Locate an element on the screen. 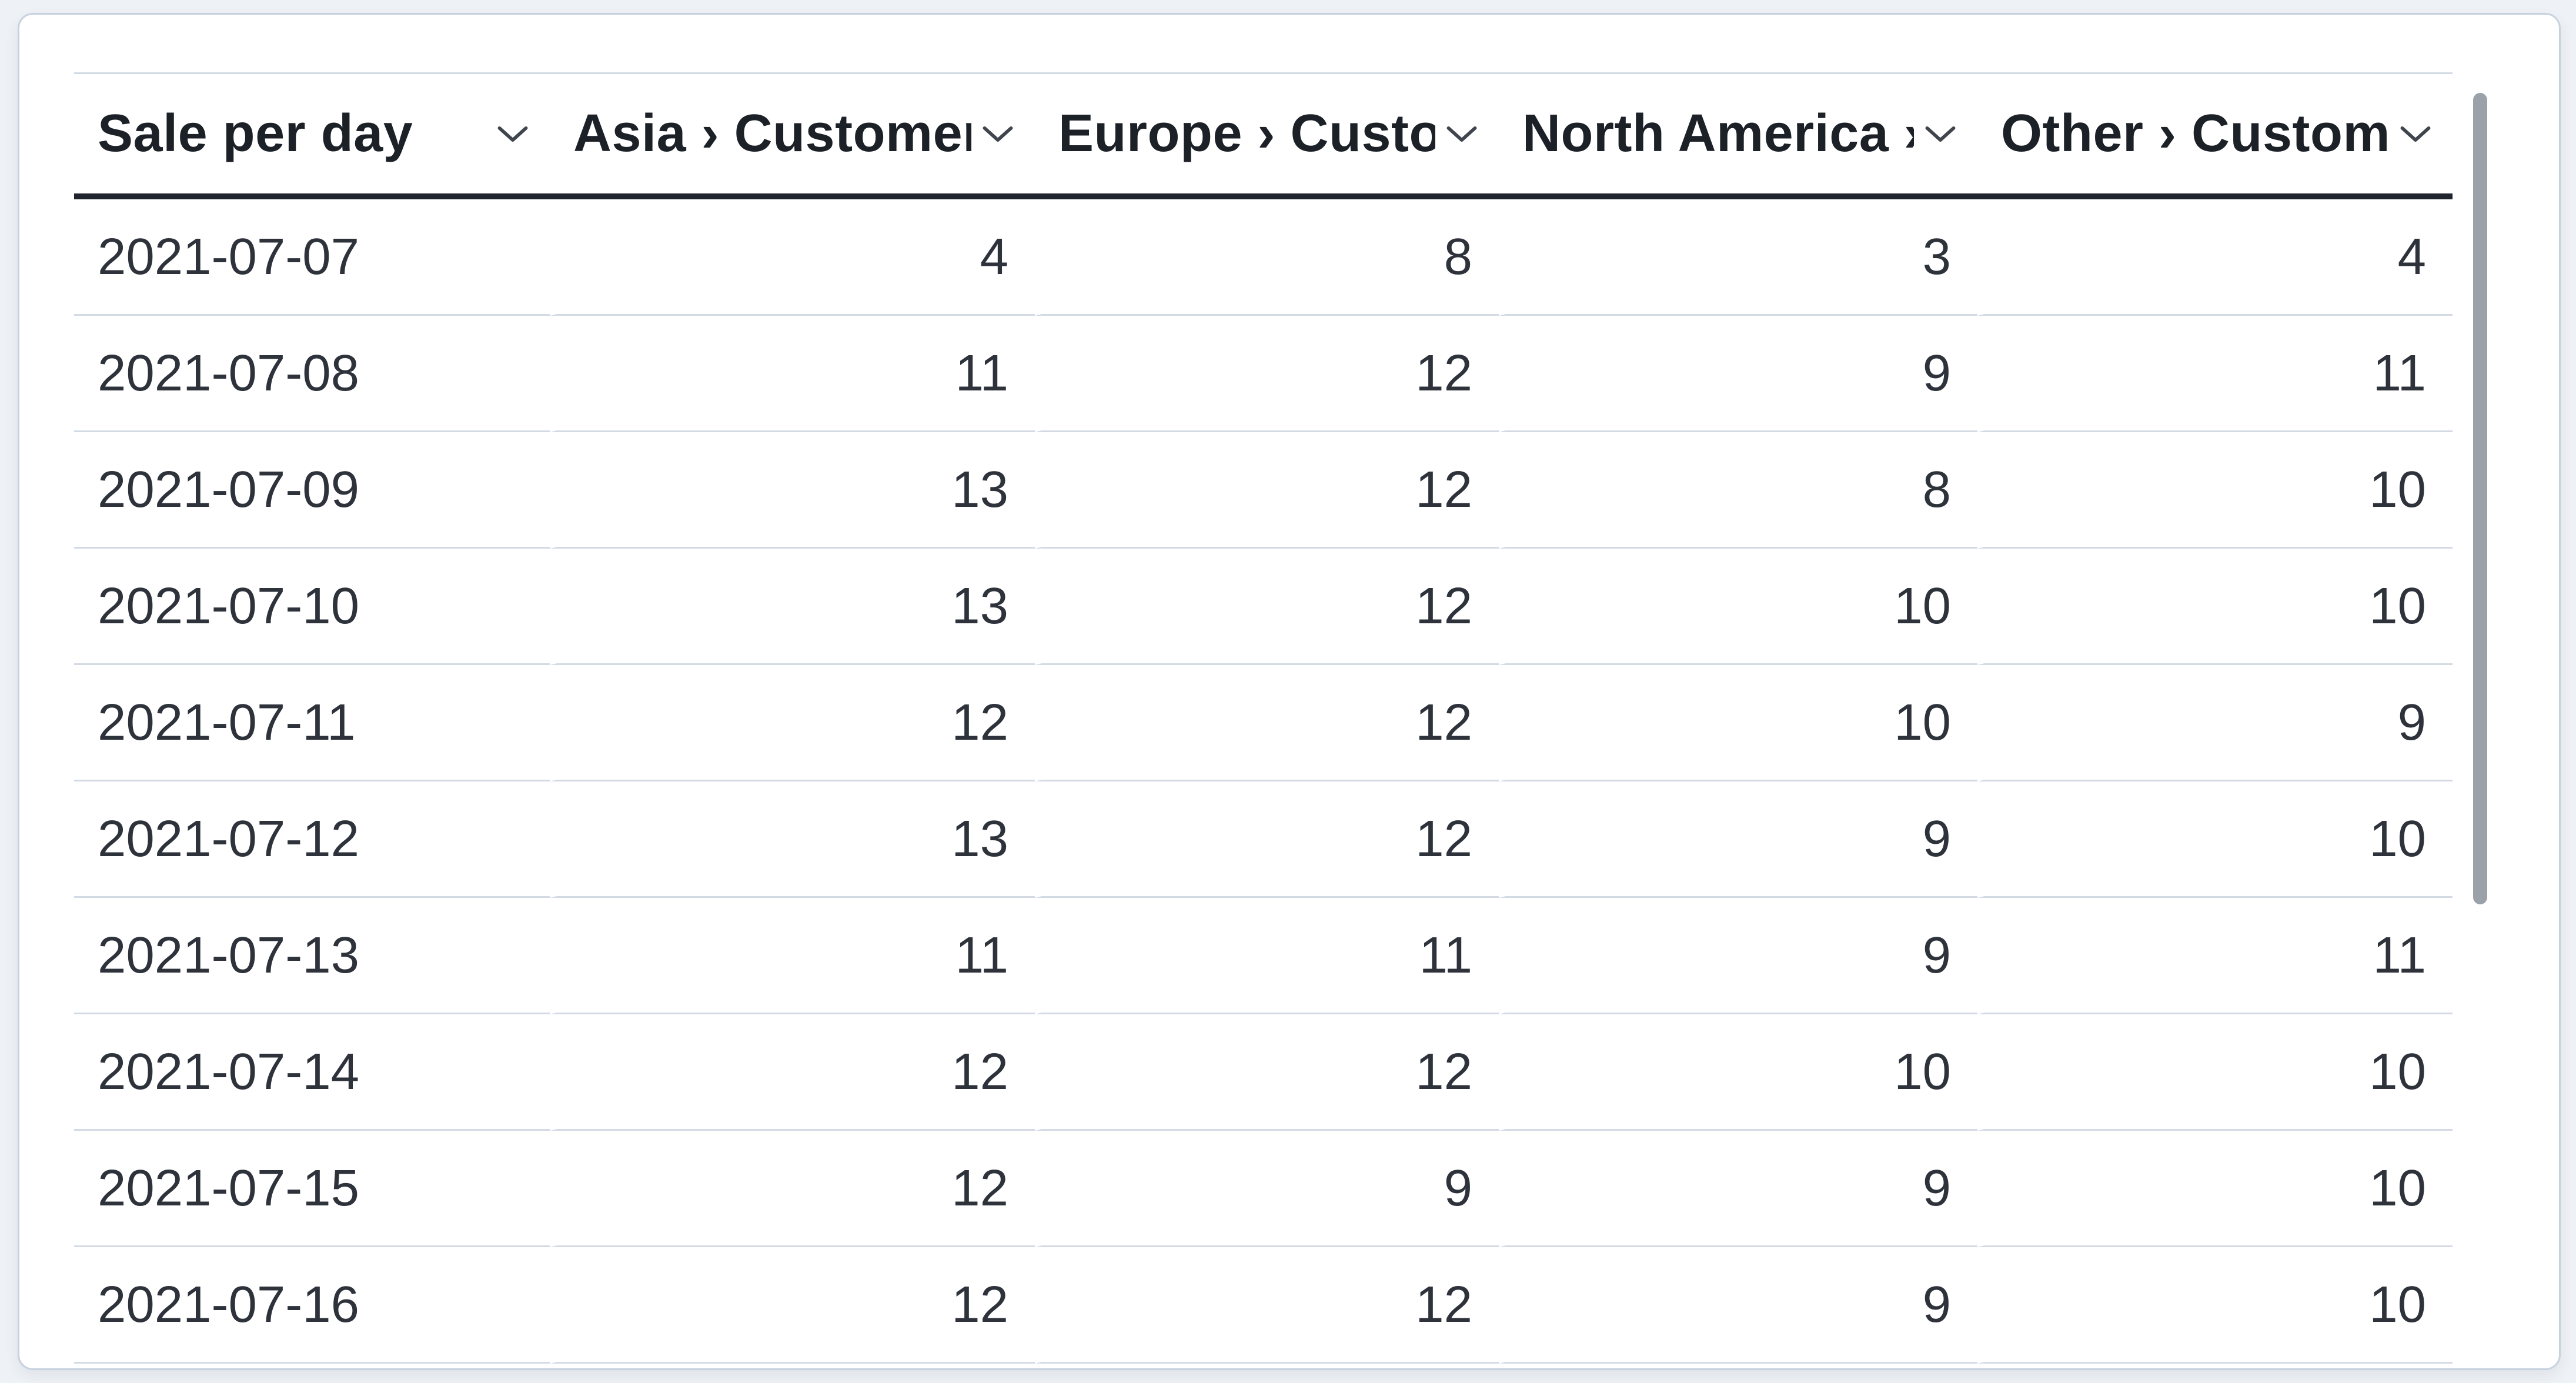 Image resolution: width=2576 pixels, height=1383 pixels. table-row: 2021-07-07 4 8 3 4 is located at coordinates (1263, 257).